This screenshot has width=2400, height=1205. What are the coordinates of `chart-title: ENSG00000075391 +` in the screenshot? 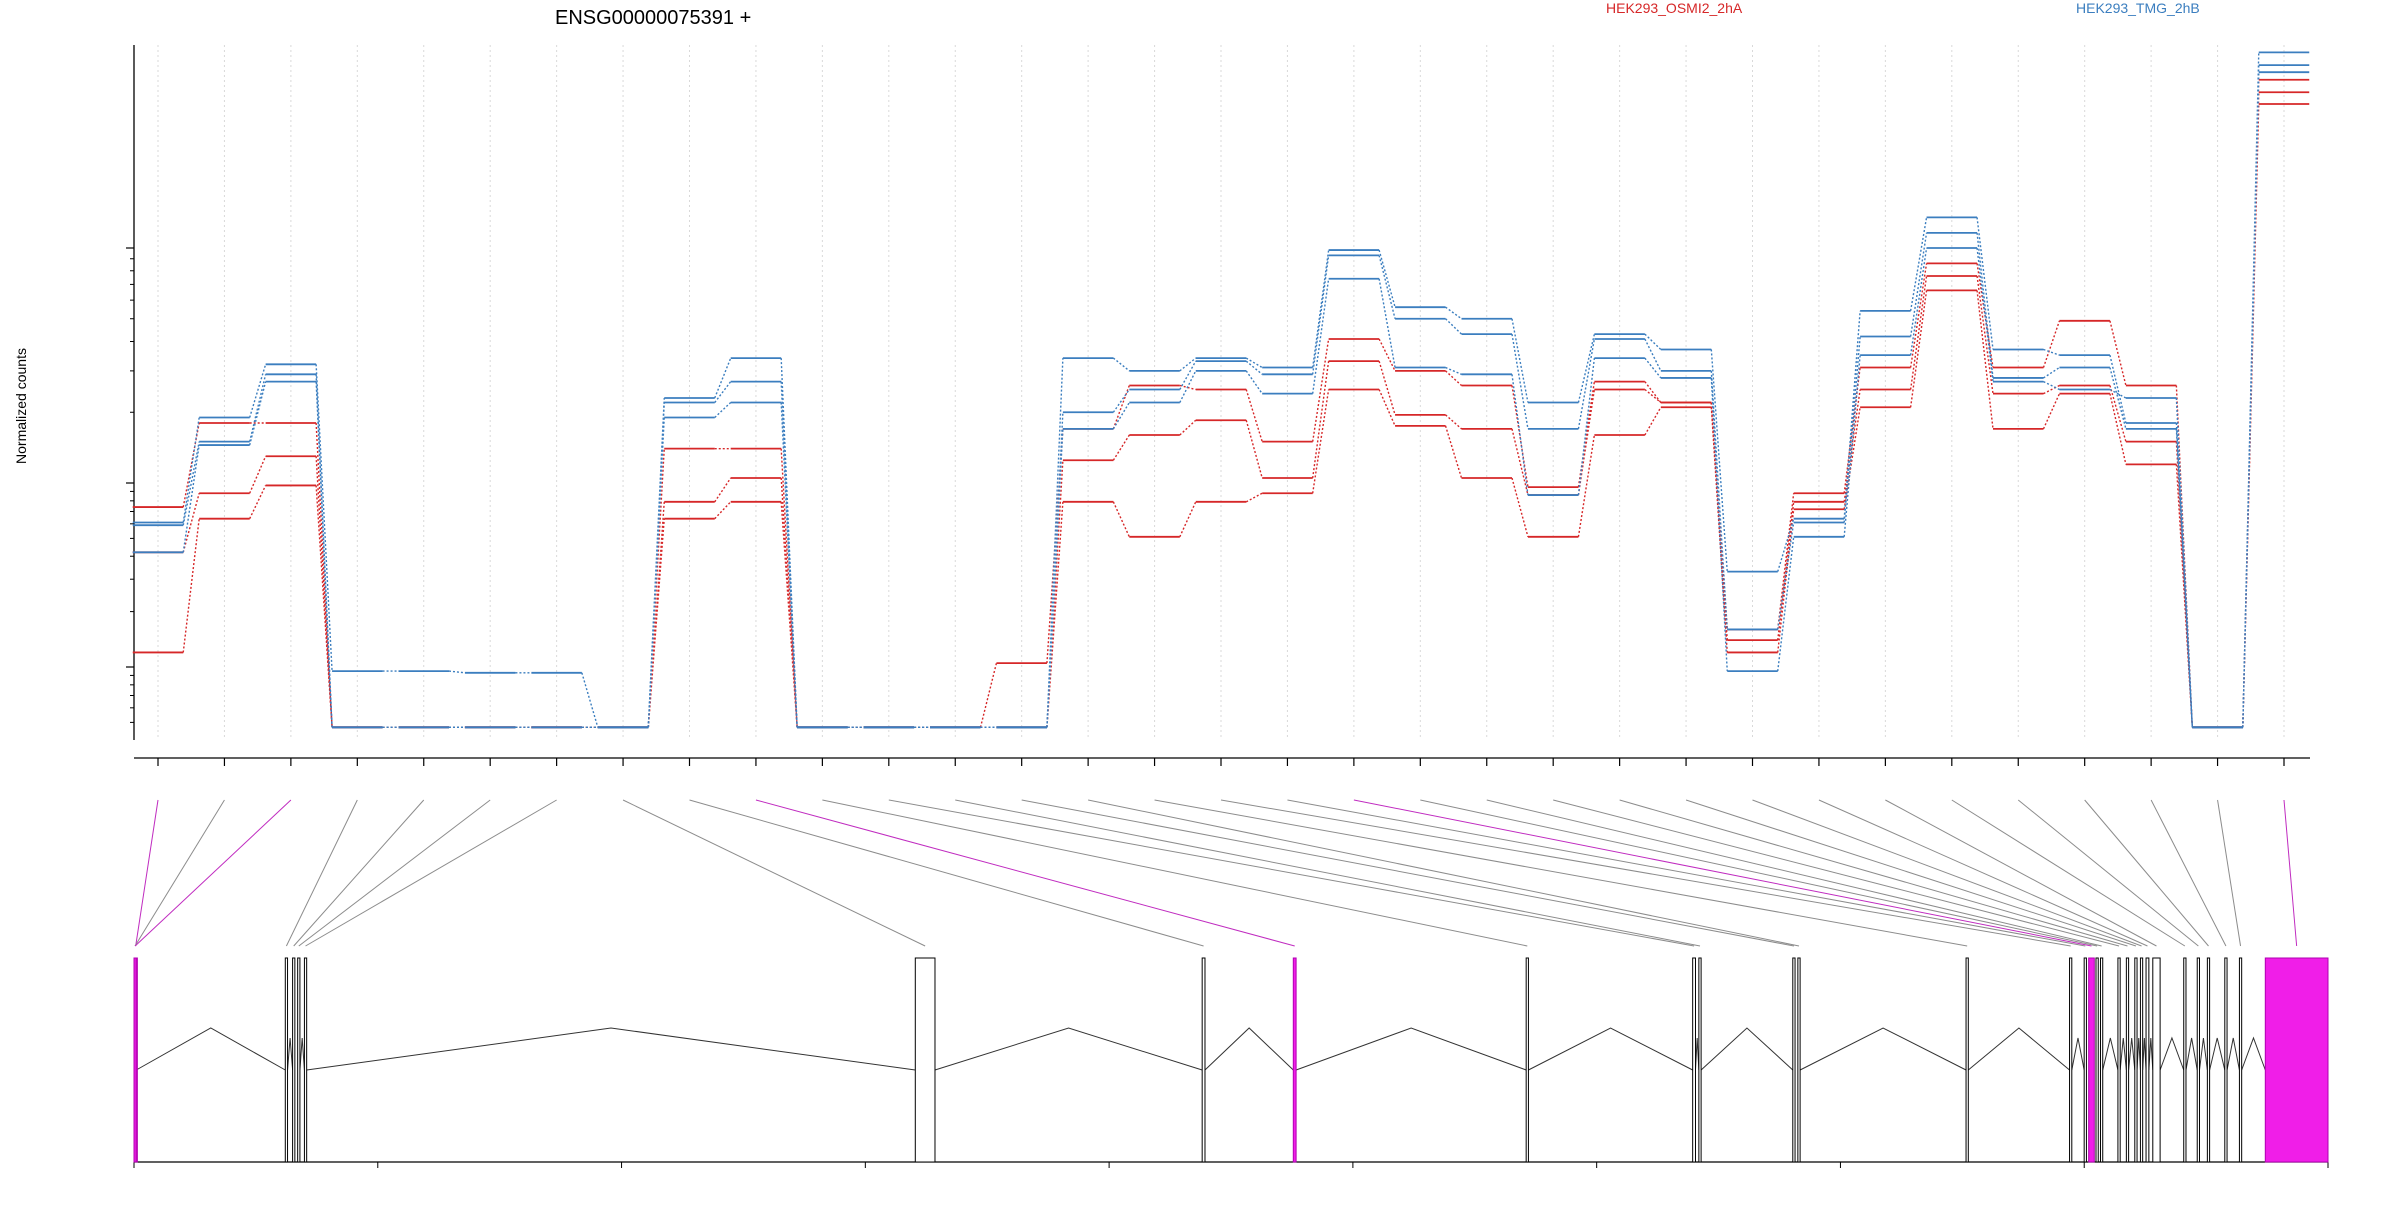 It's located at (653, 18).